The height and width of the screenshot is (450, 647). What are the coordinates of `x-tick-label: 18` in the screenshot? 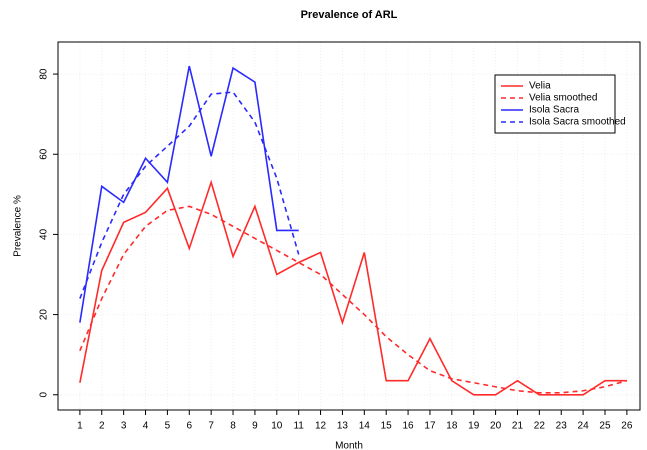 It's located at (452, 426).